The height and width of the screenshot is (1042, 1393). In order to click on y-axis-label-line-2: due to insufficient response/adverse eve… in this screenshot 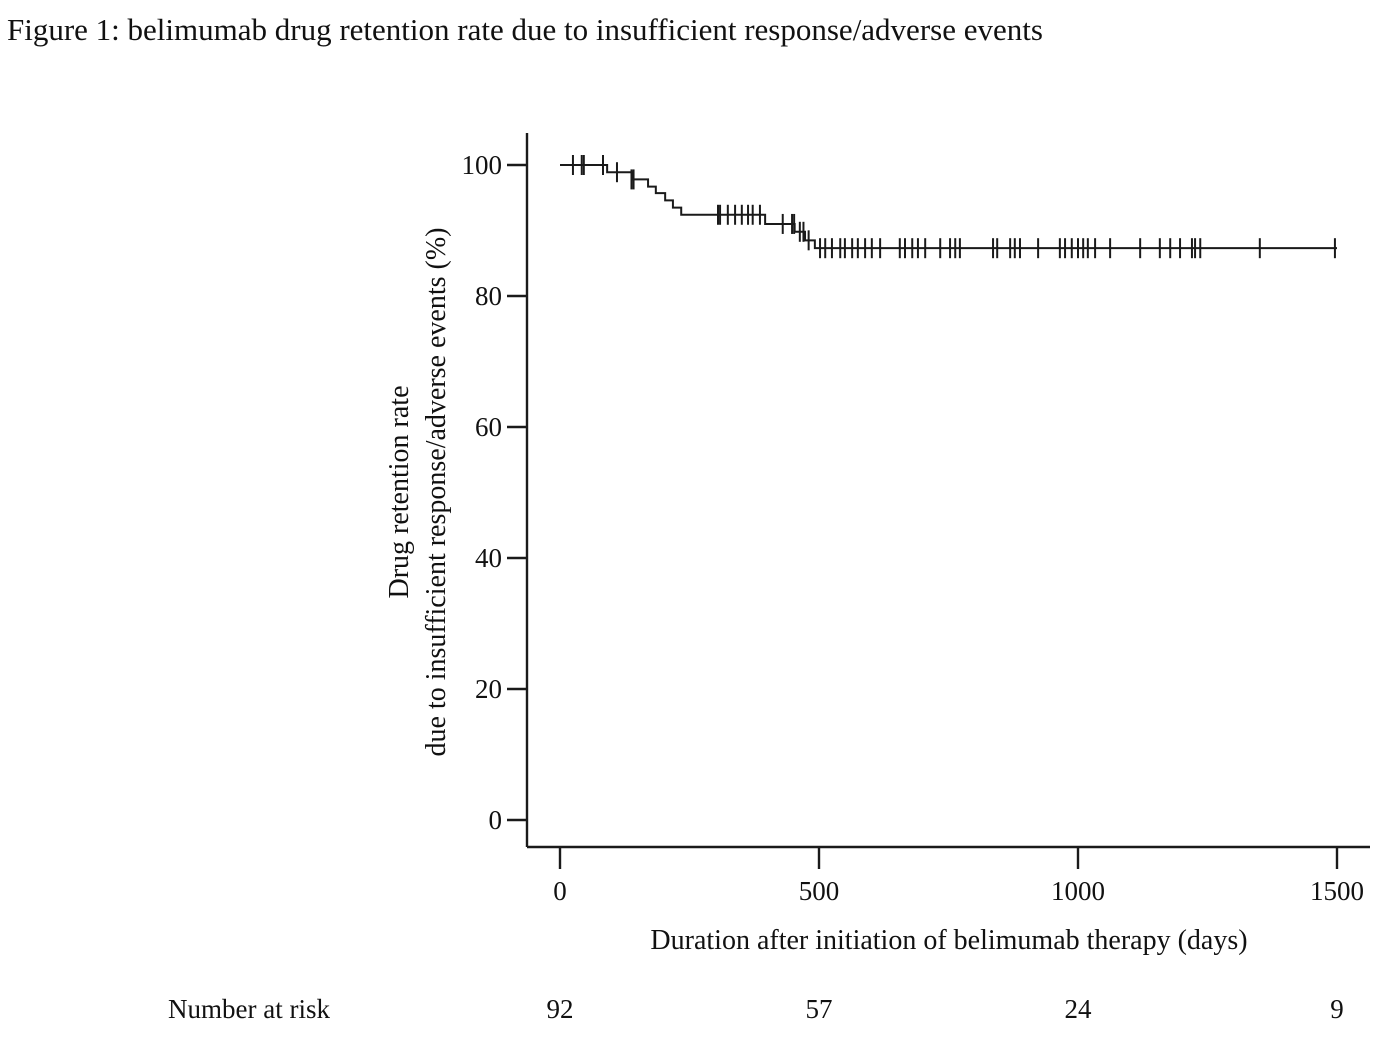, I will do `click(436, 492)`.